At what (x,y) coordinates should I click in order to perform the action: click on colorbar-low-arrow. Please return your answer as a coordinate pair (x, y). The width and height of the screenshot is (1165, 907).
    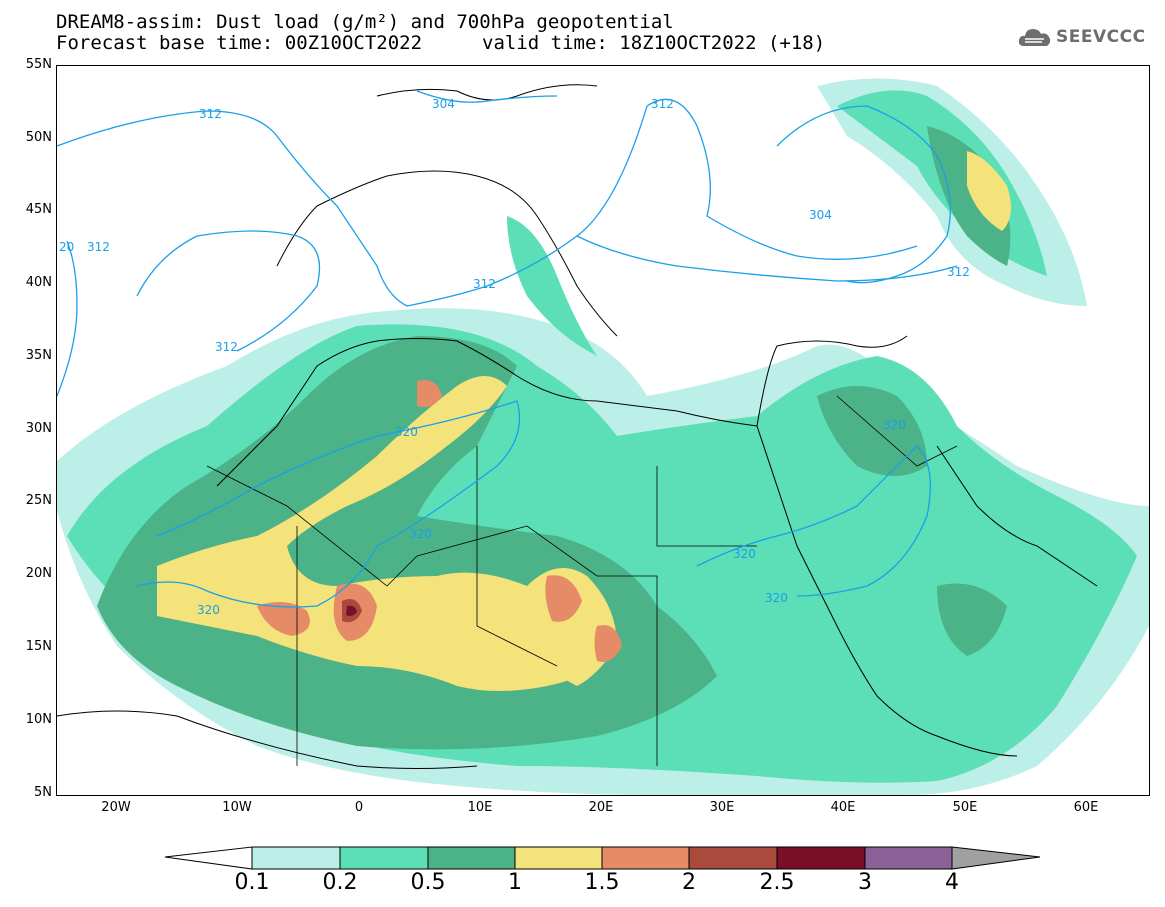
    Looking at the image, I should click on (208, 858).